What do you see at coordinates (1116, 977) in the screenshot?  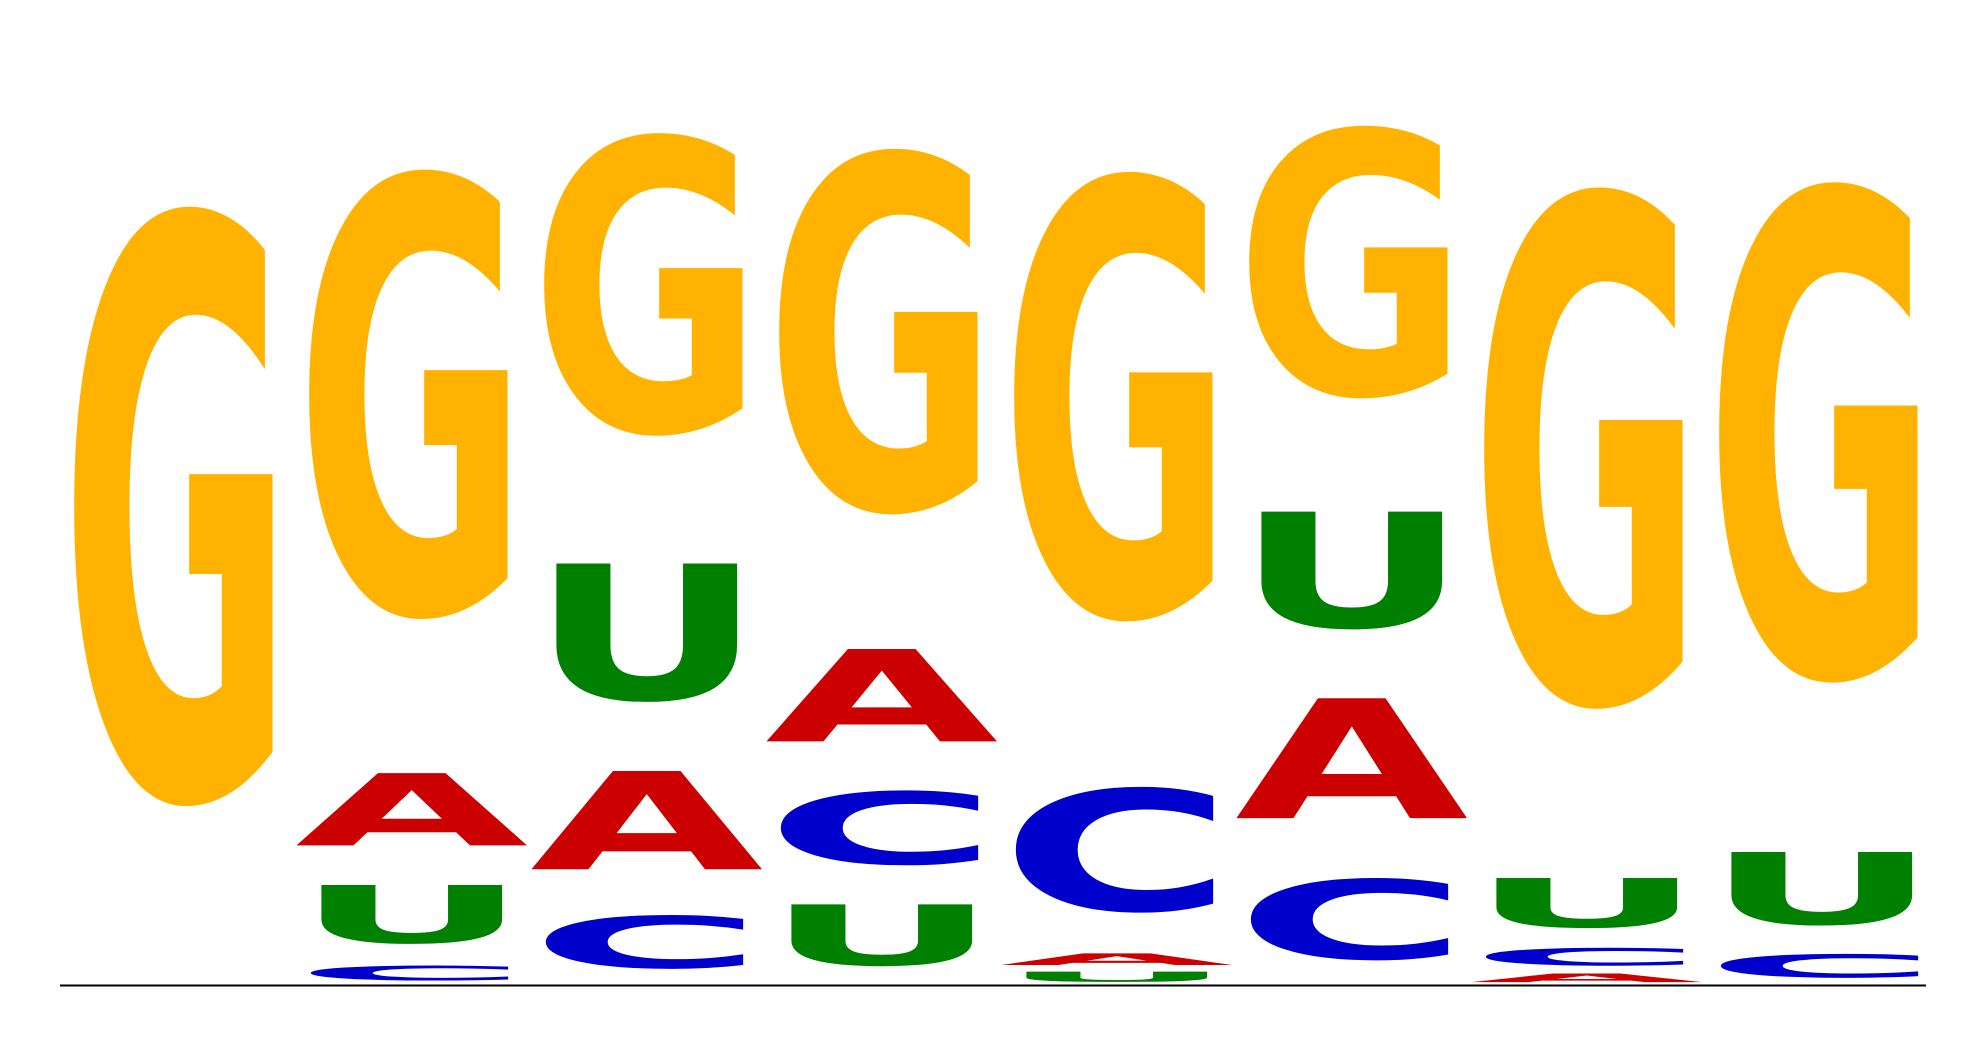 I see `letter-U-pos5: U` at bounding box center [1116, 977].